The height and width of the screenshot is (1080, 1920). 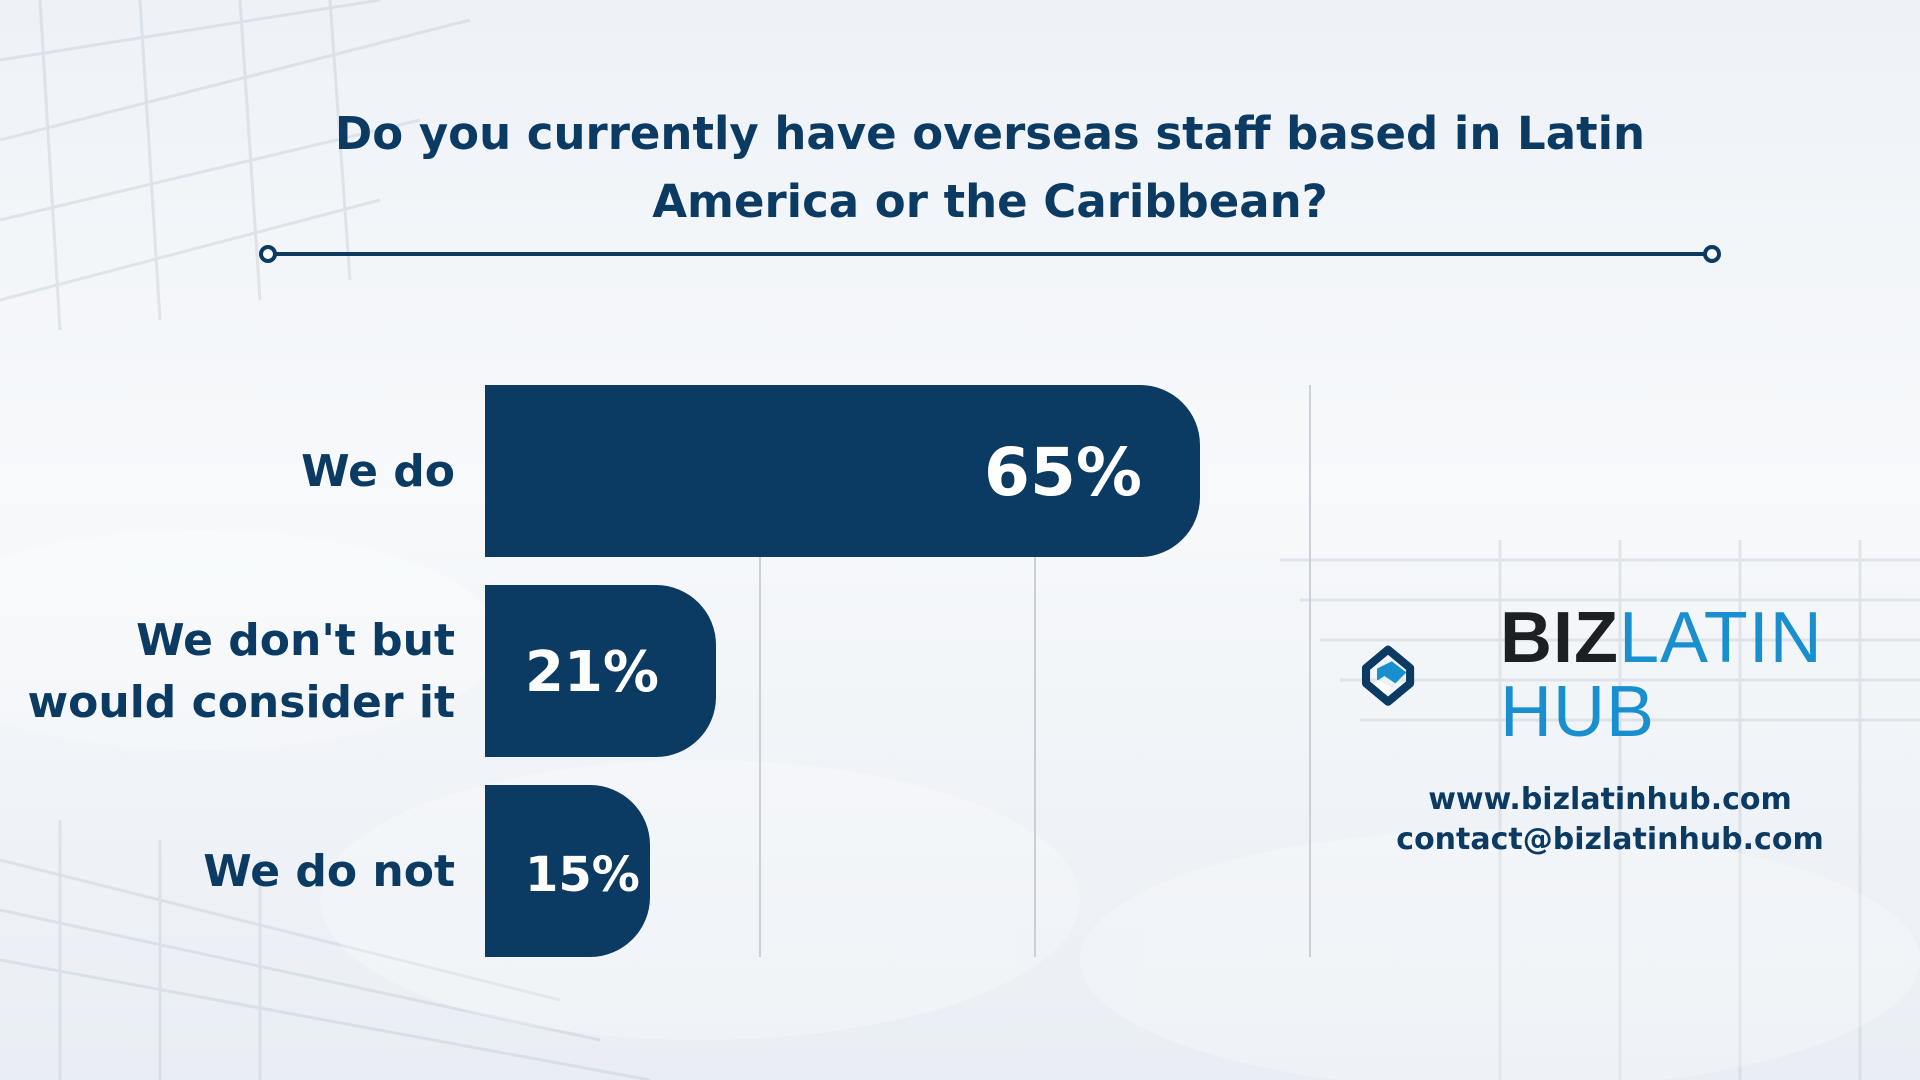 I want to click on bar-value-label-3: 15%, so click(x=582, y=875).